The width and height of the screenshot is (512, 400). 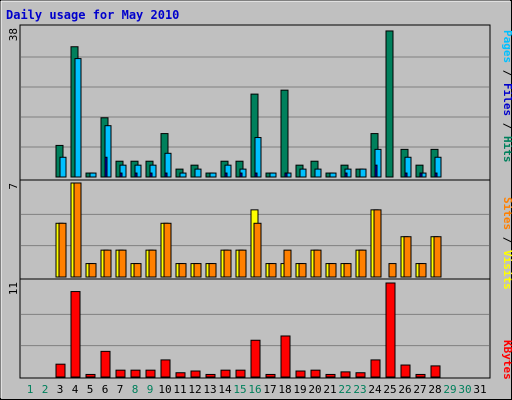 I want to click on x-tick-label-day: 3, so click(x=60, y=389).